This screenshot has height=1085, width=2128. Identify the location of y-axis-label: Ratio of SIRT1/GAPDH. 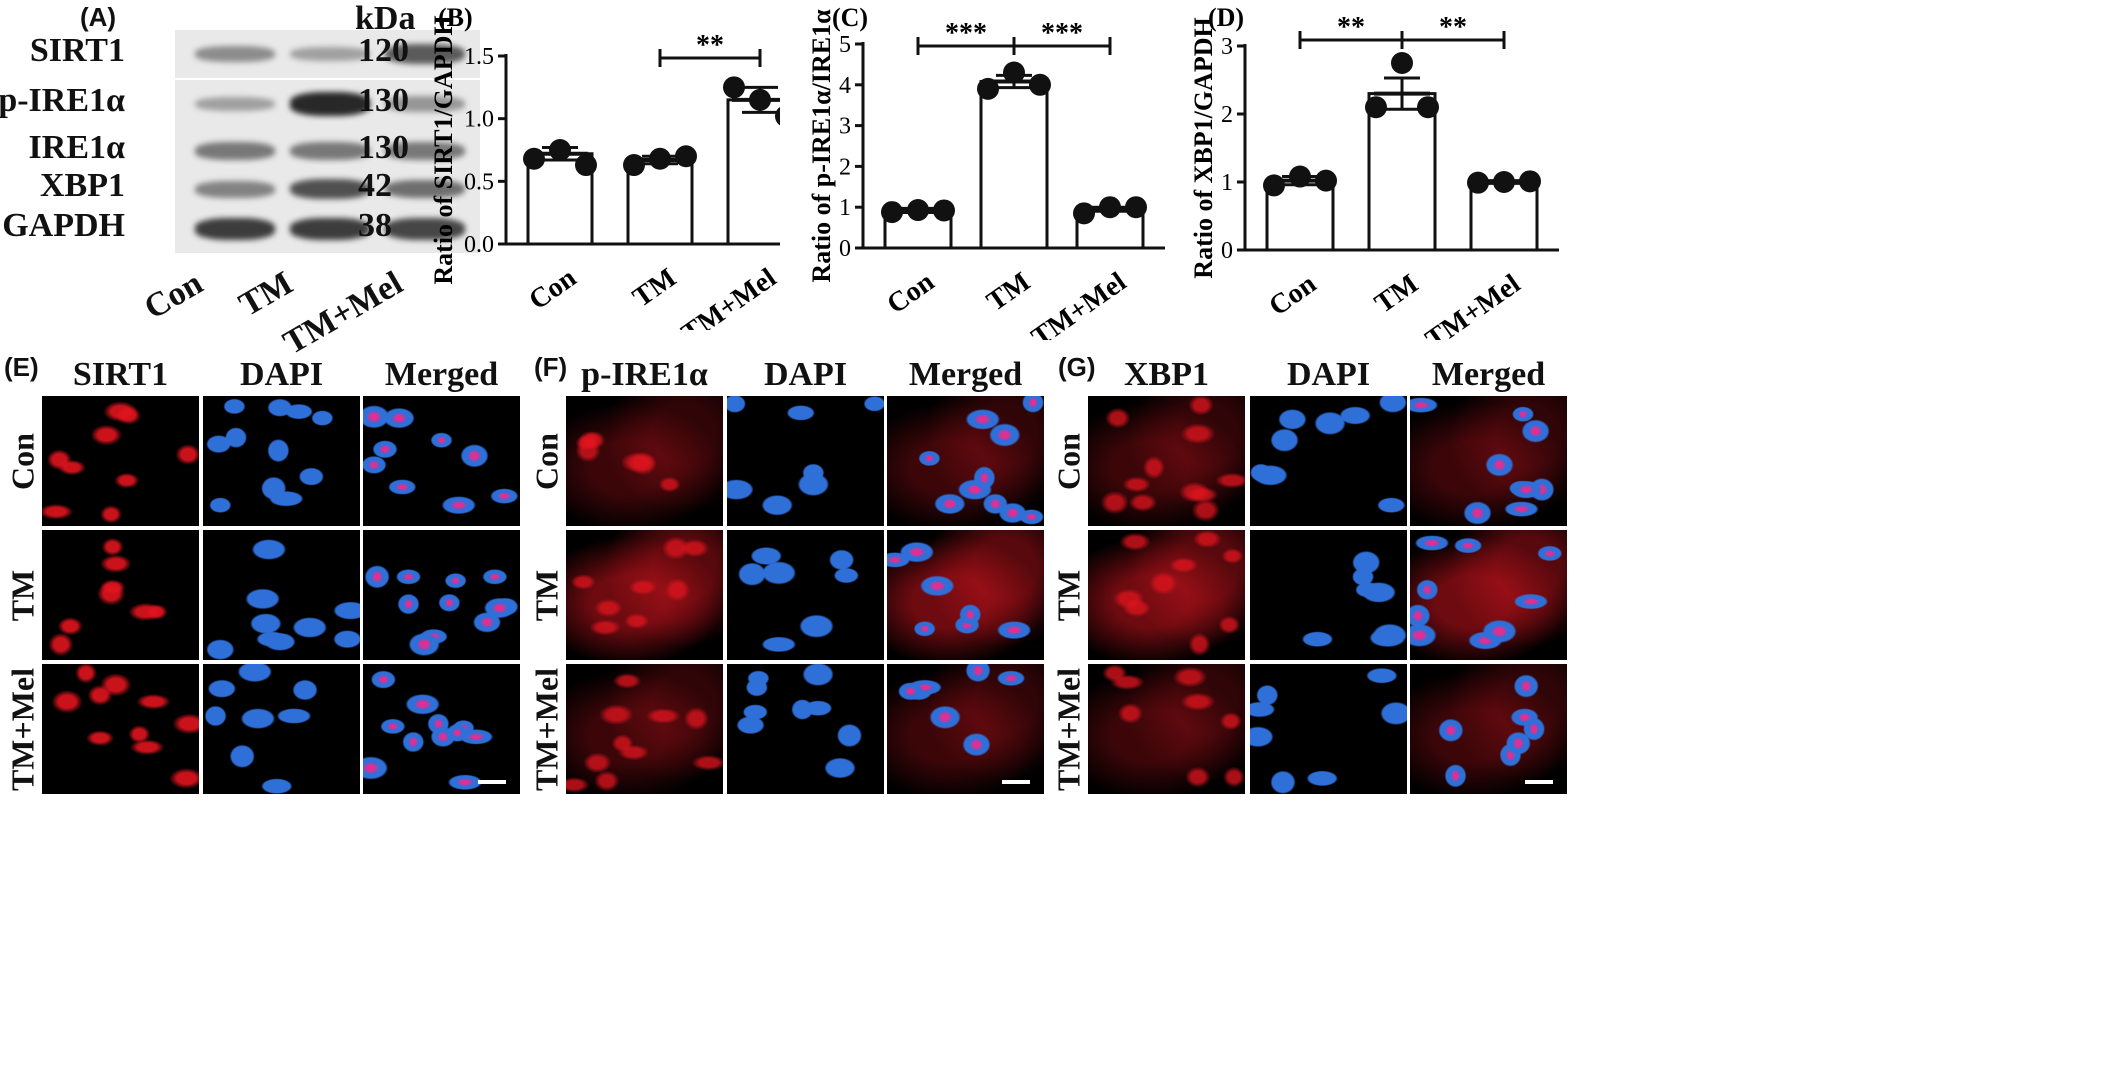
(443, 149).